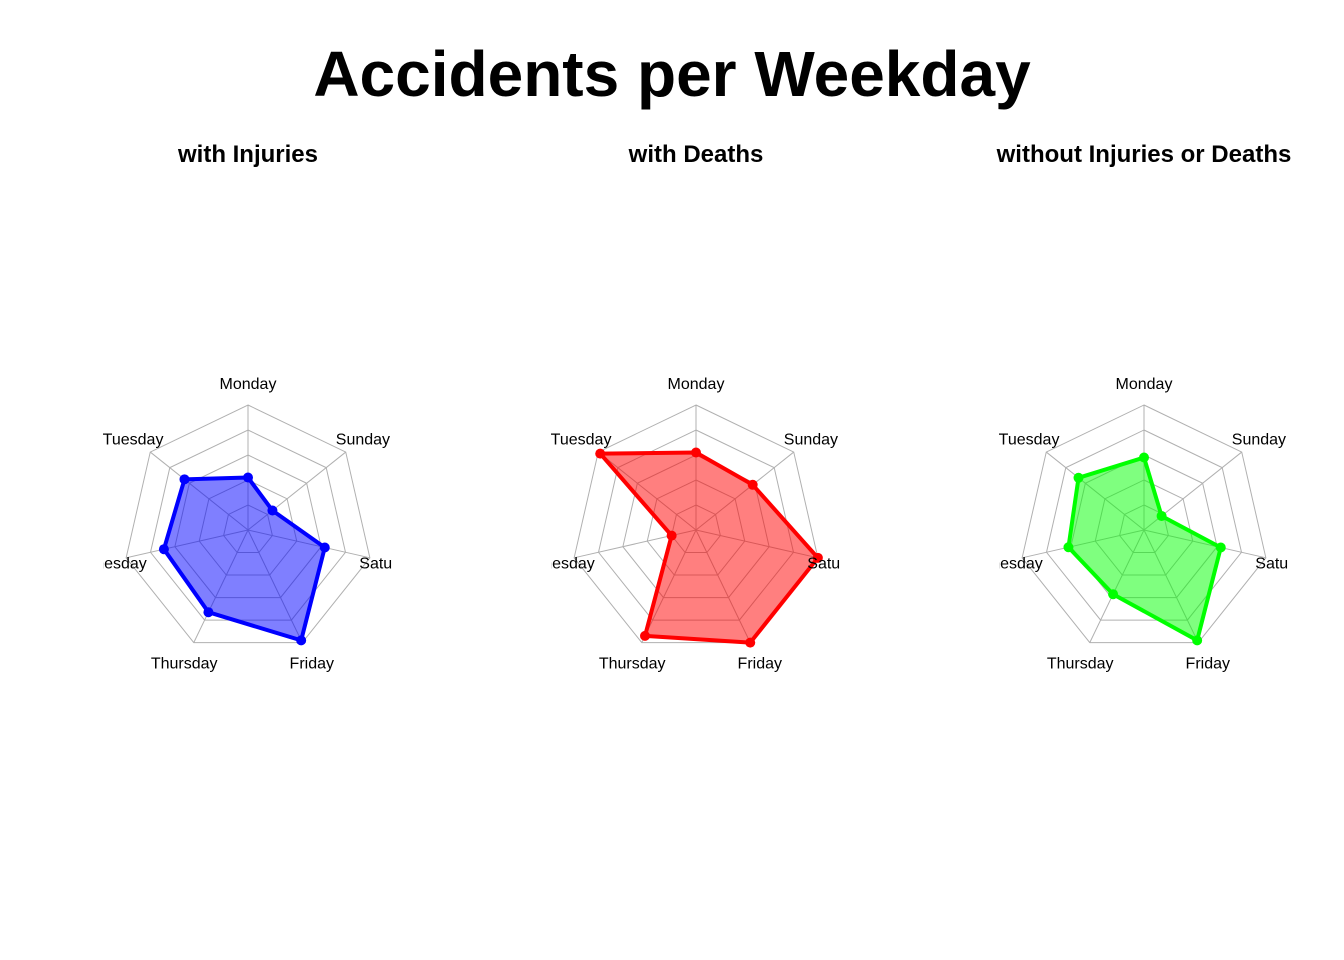 The width and height of the screenshot is (1344, 960). Describe the element at coordinates (247, 154) in the screenshot. I see `panel-title: with Injuries` at that location.